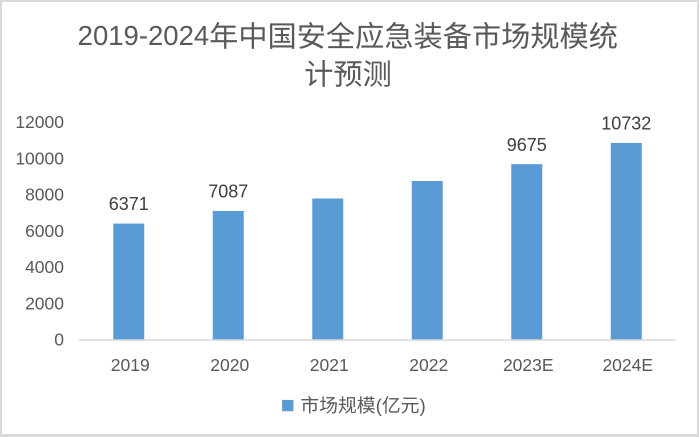  What do you see at coordinates (528, 365) in the screenshot?
I see `svg-text: 2023E` at bounding box center [528, 365].